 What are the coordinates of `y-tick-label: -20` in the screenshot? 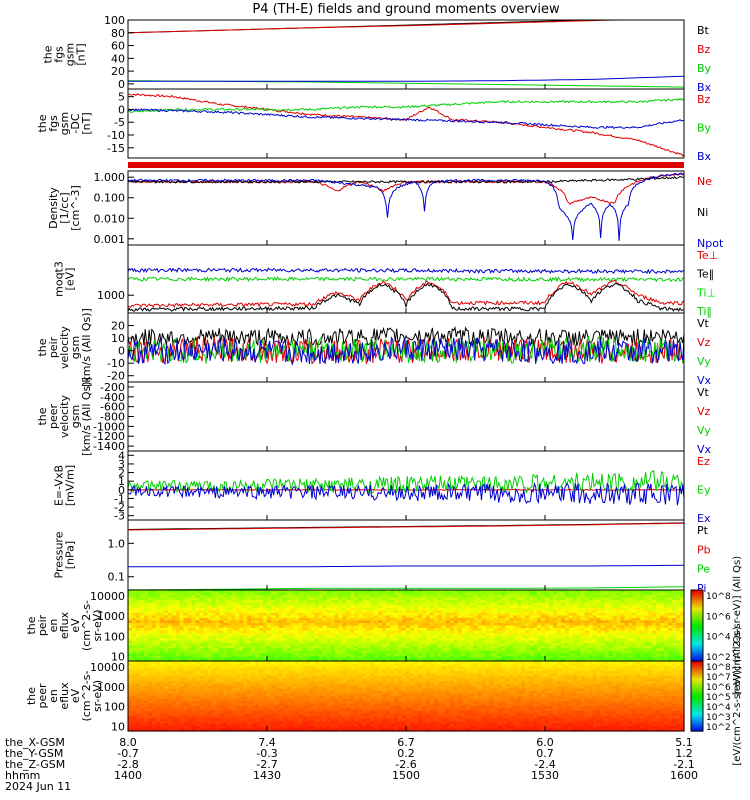 It's located at (116, 376).